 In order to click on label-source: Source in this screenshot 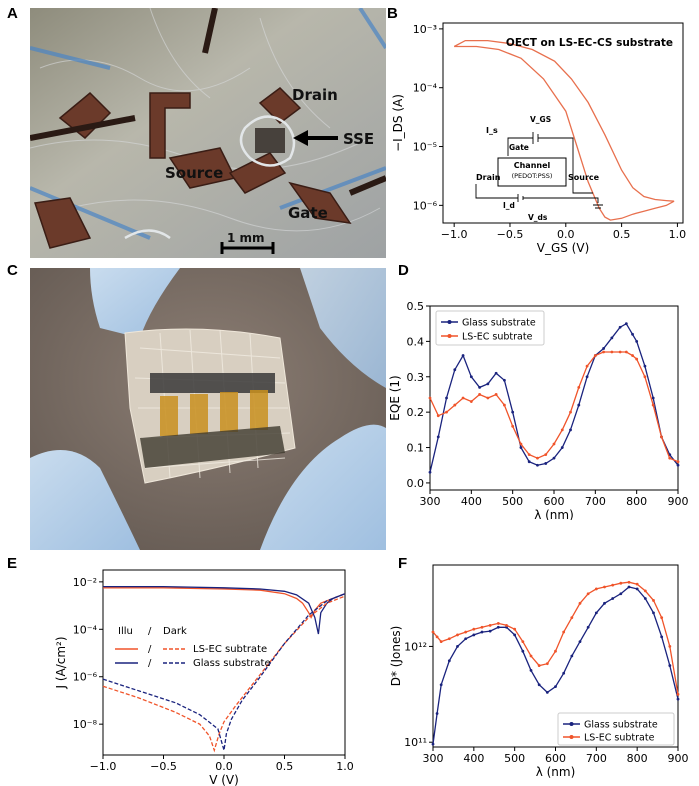, I will do `click(194, 173)`.